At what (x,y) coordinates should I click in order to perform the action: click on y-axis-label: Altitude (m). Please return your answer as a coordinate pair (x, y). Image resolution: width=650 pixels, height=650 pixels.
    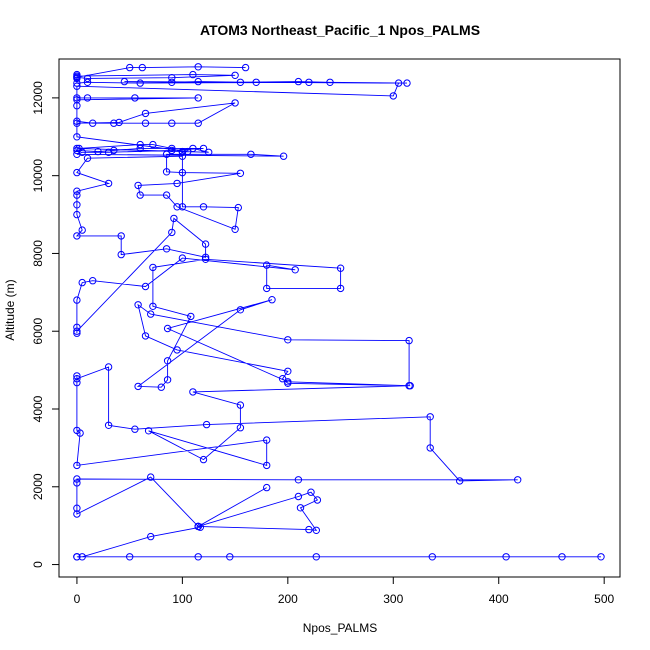
    Looking at the image, I should click on (10, 309).